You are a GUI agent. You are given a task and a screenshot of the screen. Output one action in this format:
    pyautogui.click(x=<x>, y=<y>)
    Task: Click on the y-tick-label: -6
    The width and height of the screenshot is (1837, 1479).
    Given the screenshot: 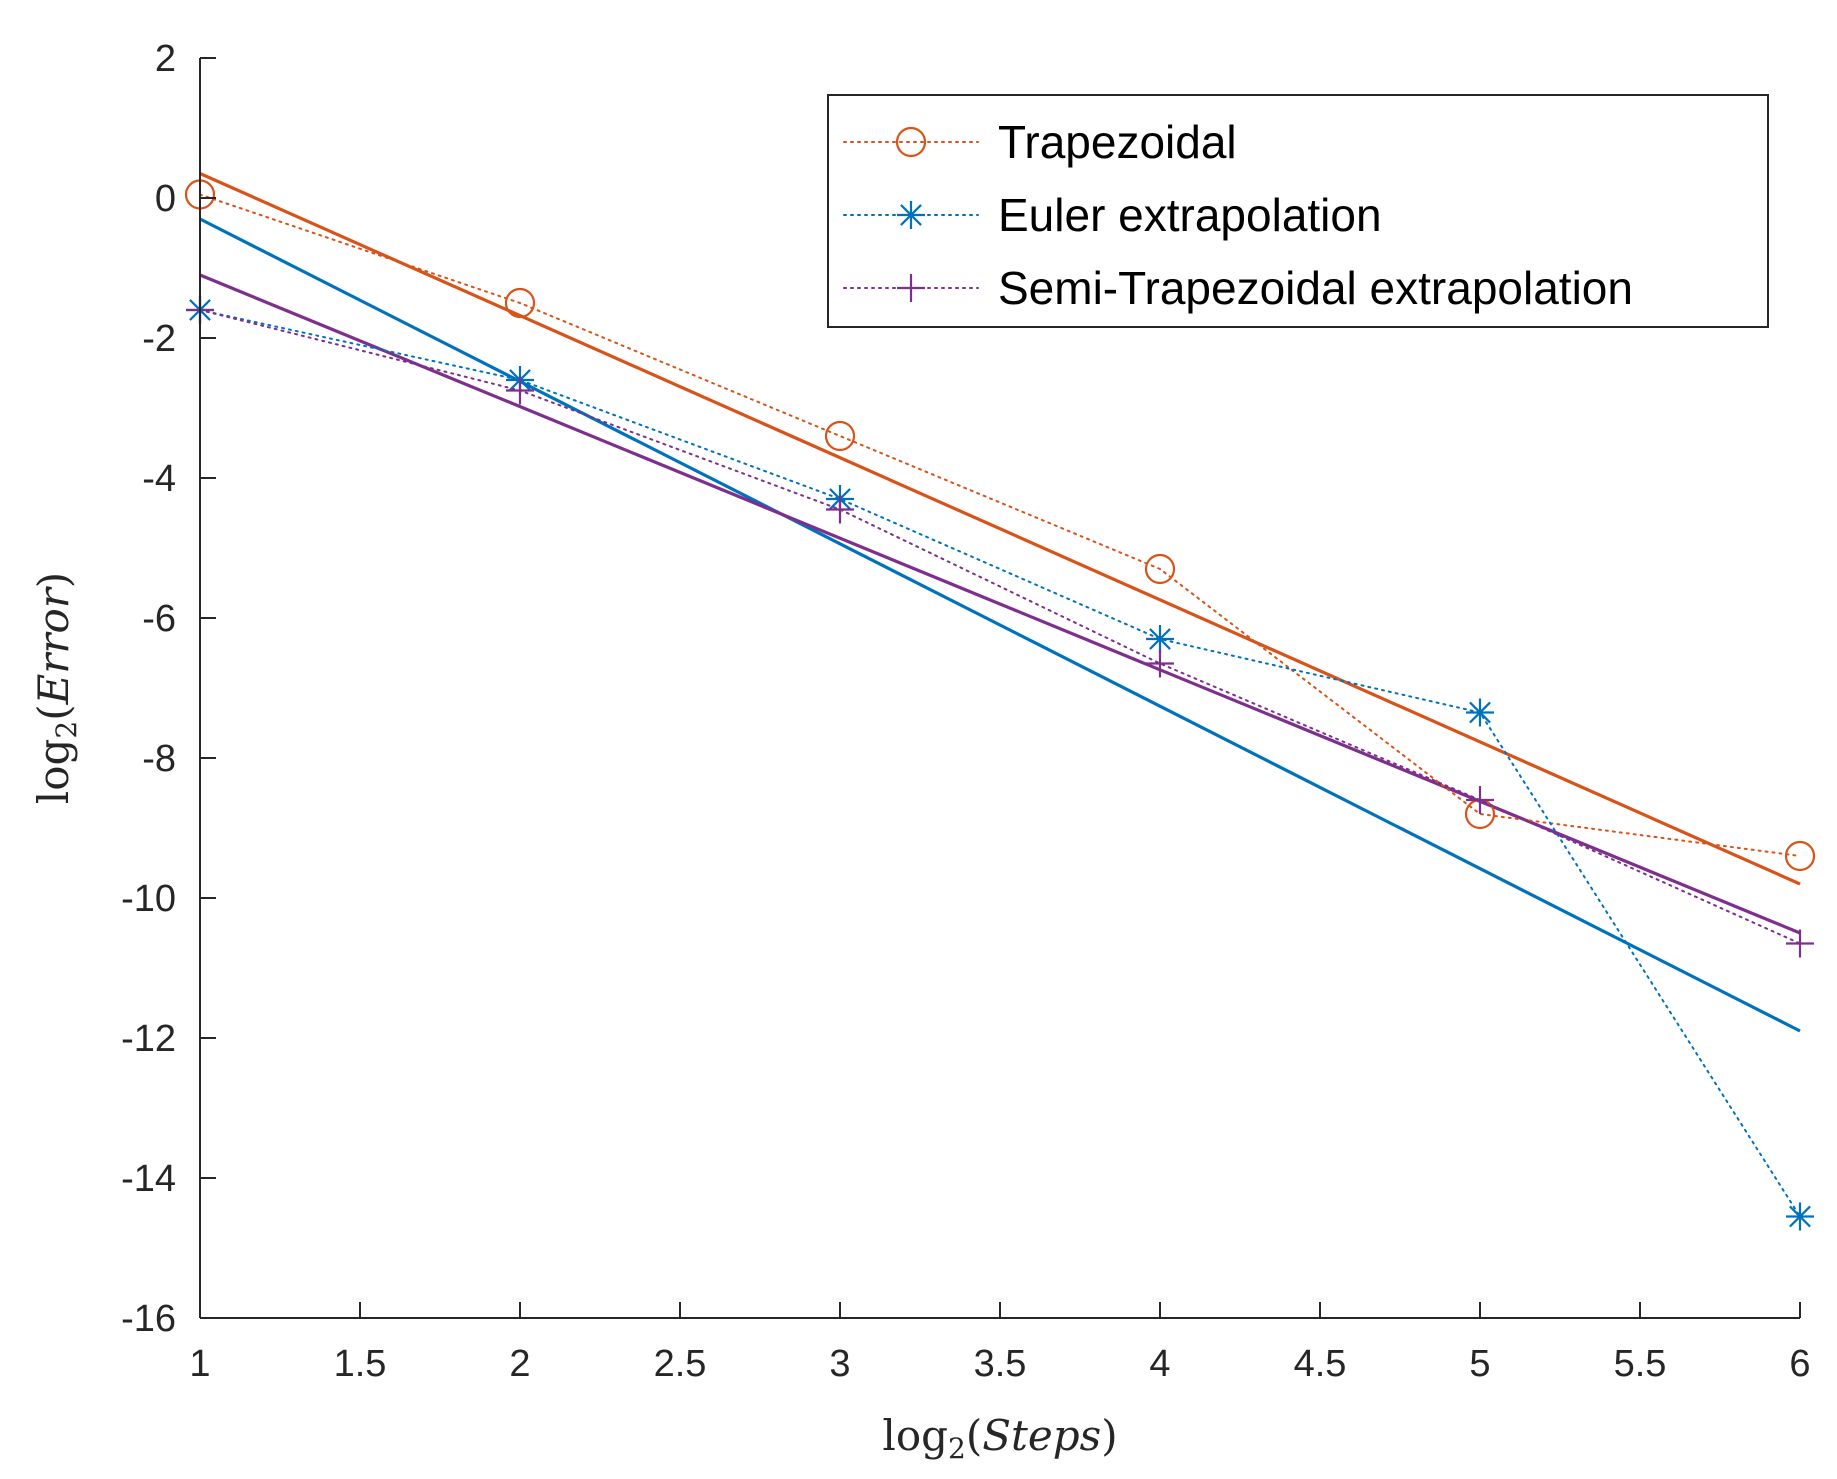 What is the action you would take?
    pyautogui.click(x=159, y=619)
    